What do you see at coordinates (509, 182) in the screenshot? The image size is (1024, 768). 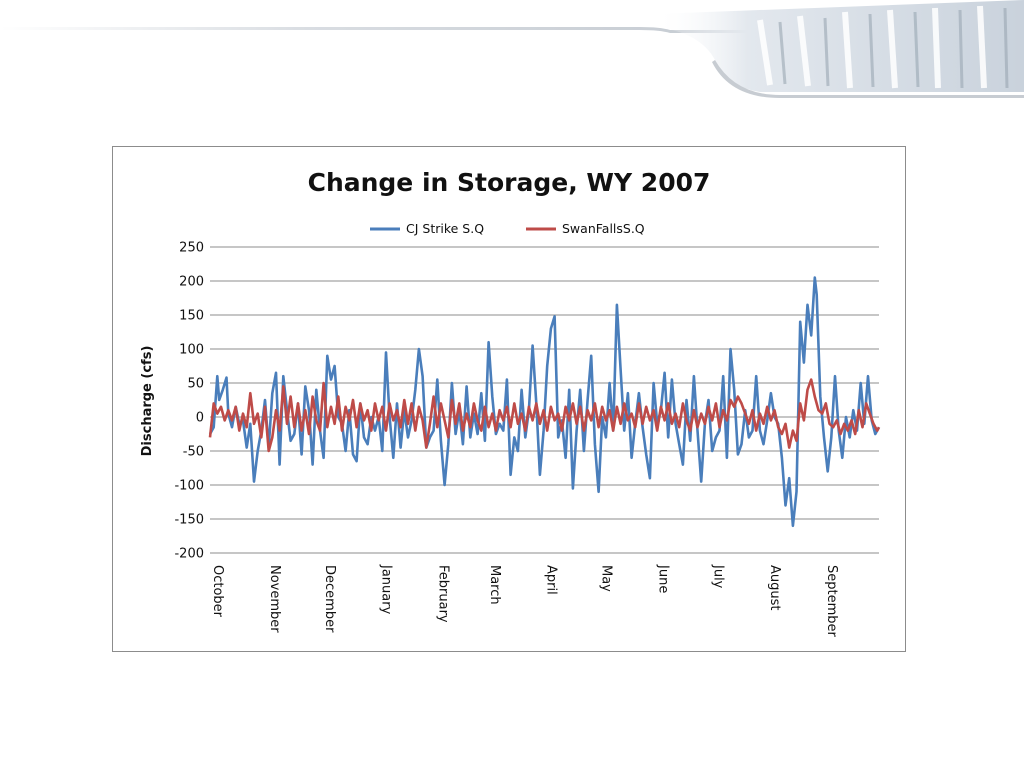 I see `chart-title: Change in Storage, WY 2007` at bounding box center [509, 182].